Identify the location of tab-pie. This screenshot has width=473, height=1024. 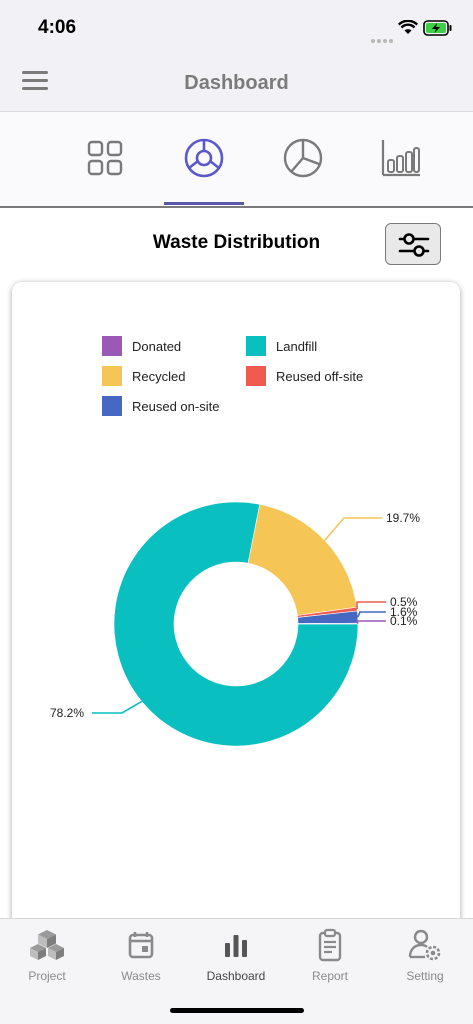
(303, 158).